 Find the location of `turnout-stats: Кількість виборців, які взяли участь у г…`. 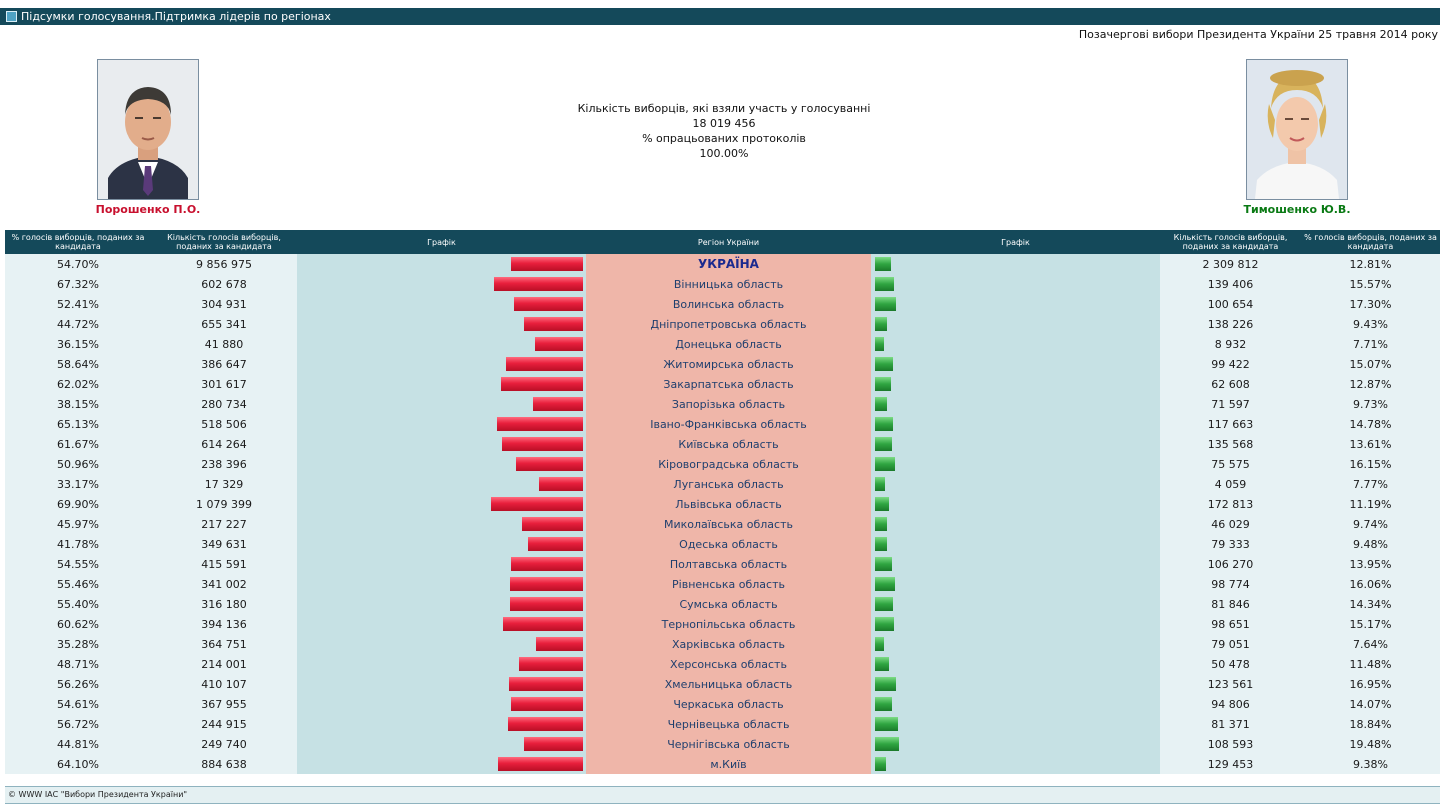

turnout-stats: Кількість виборців, які взяли участь у г… is located at coordinates (724, 131).